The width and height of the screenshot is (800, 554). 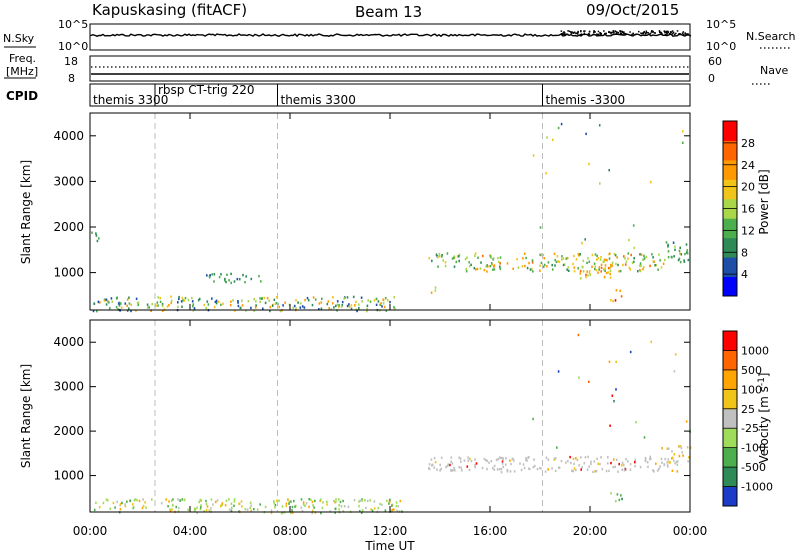 What do you see at coordinates (22, 71) in the screenshot?
I see `freq-label-line2: [MHz]` at bounding box center [22, 71].